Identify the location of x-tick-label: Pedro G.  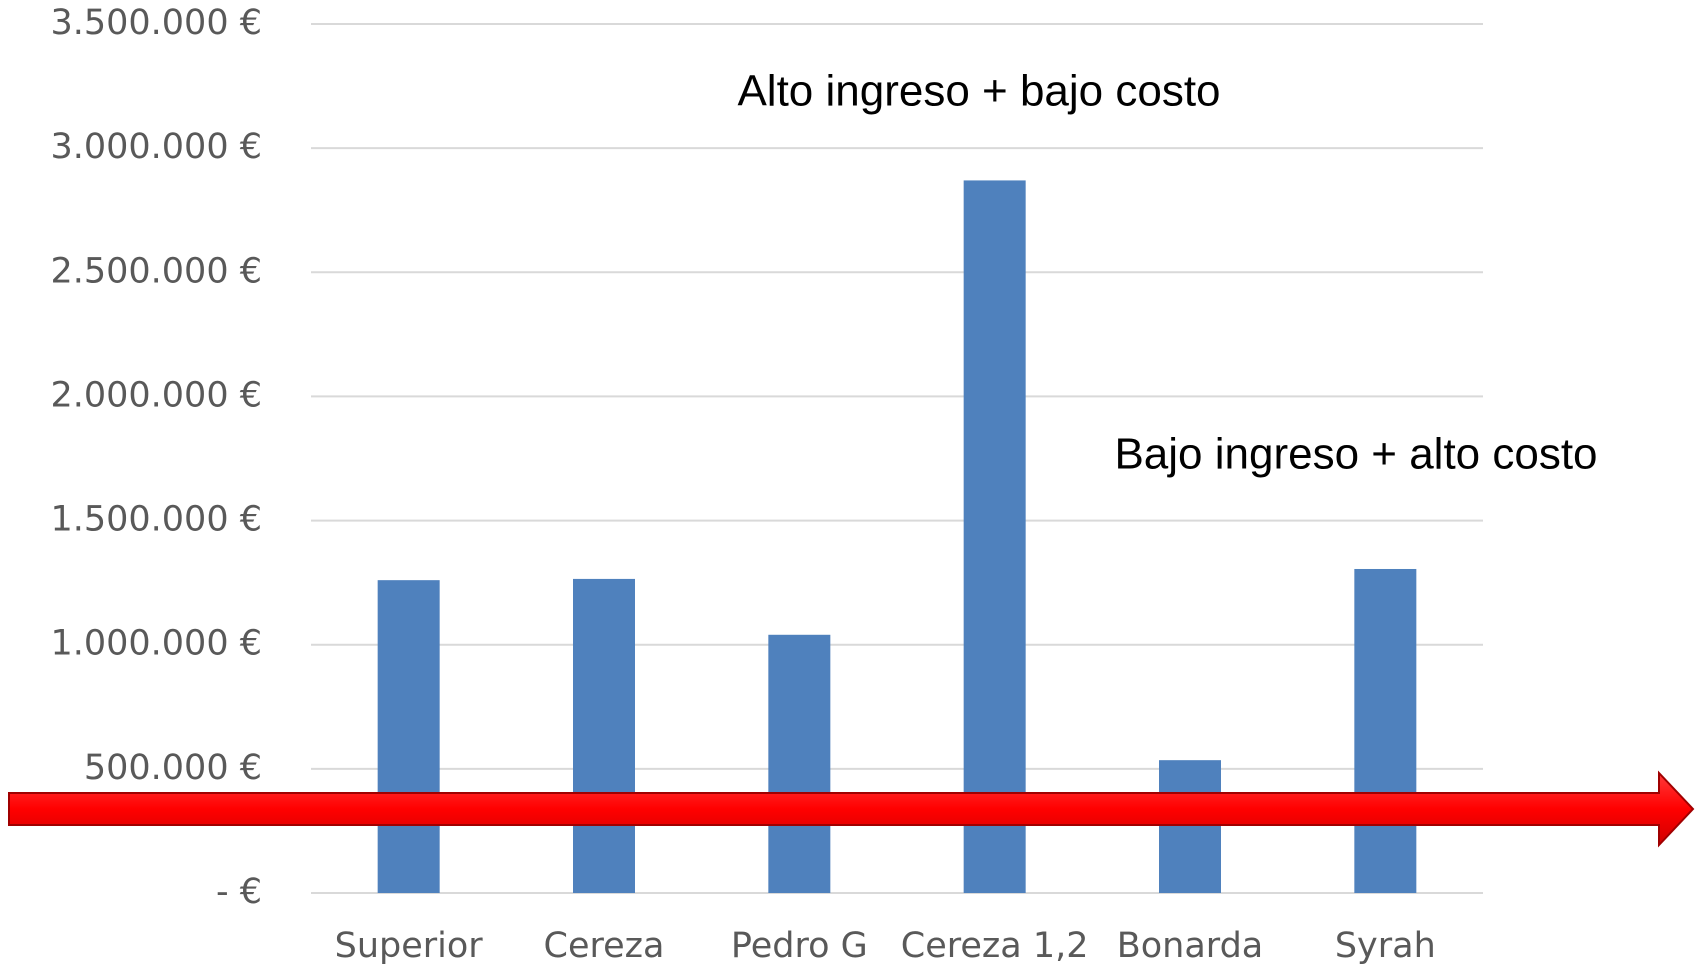
(799, 946).